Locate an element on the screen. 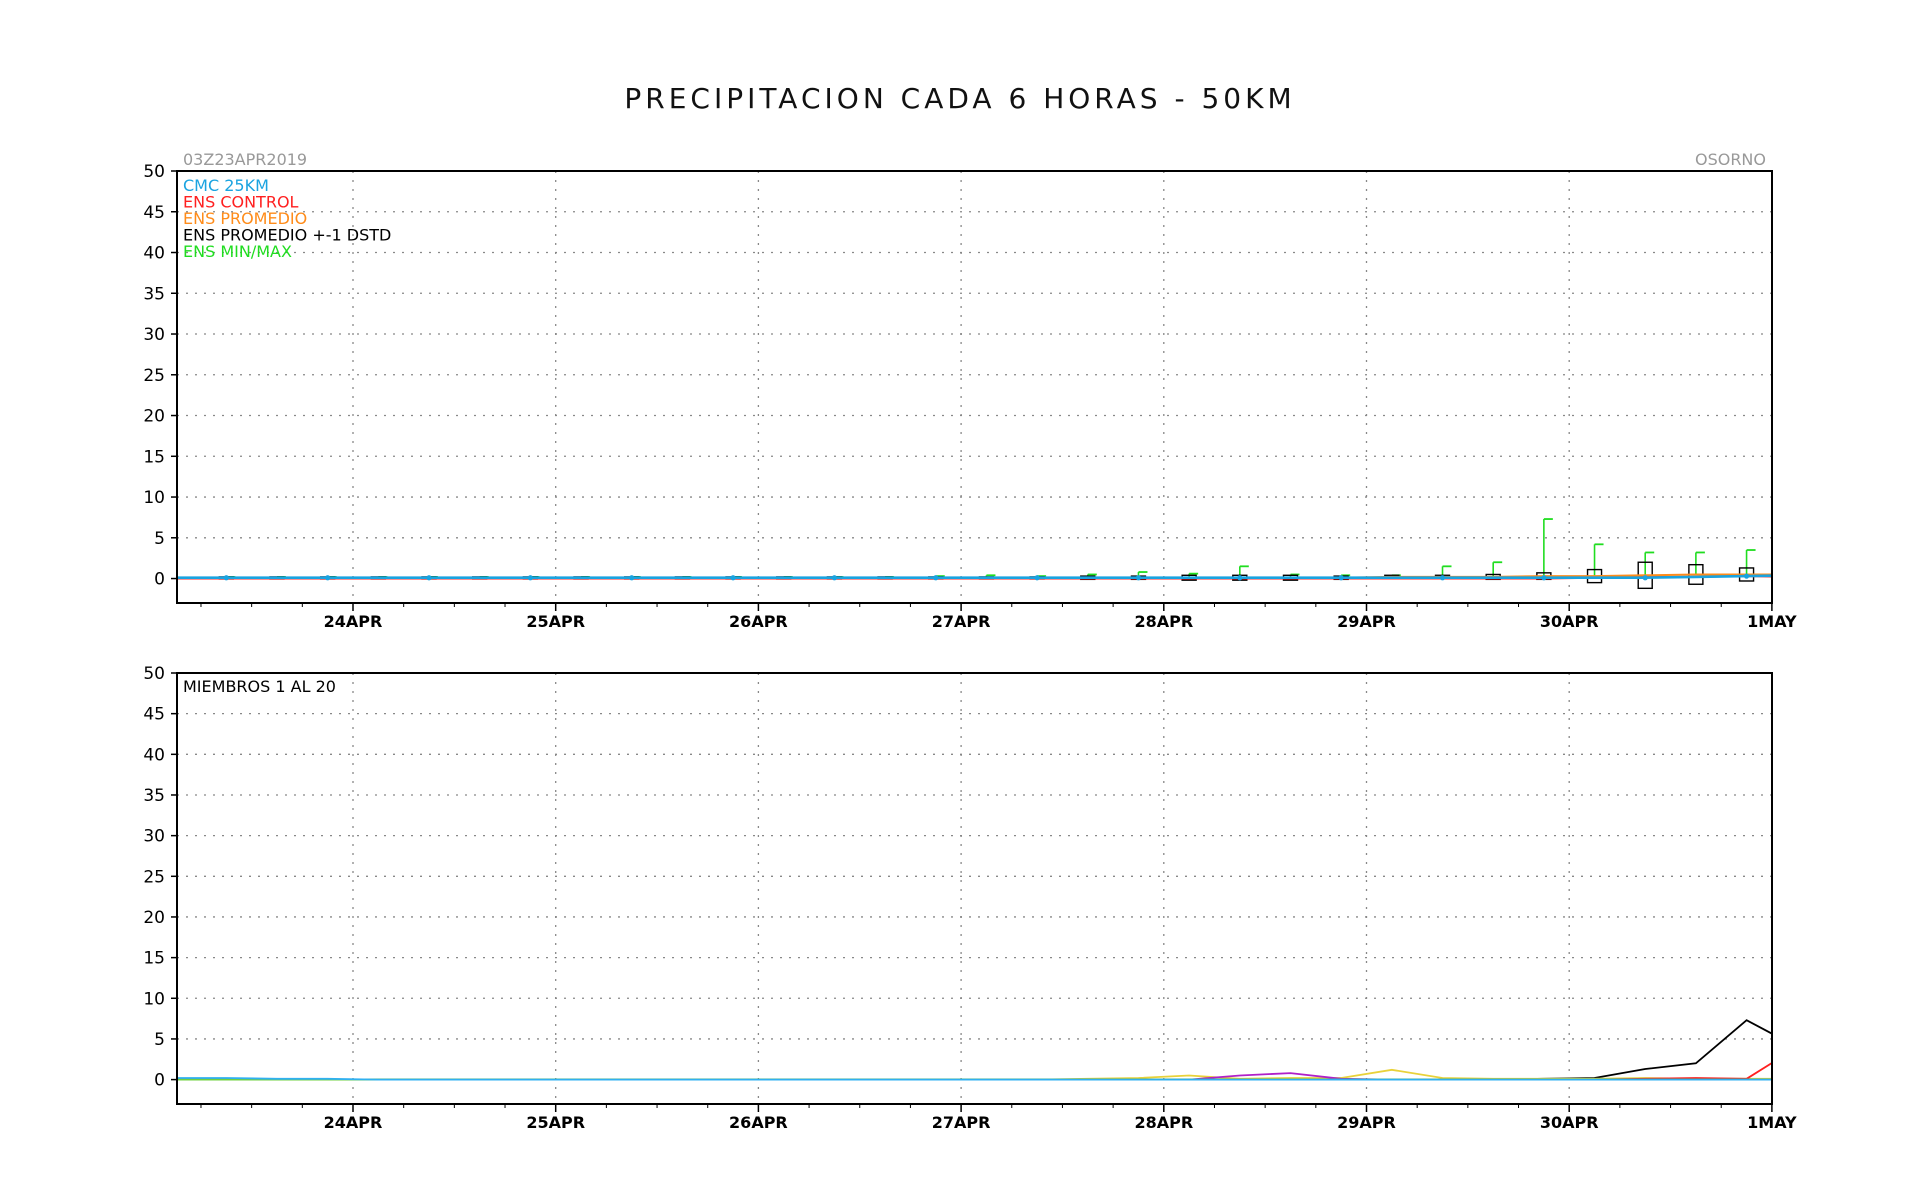 Image resolution: width=1920 pixels, height=1200 pixels. legend-entry: CMC 25KM is located at coordinates (226, 185).